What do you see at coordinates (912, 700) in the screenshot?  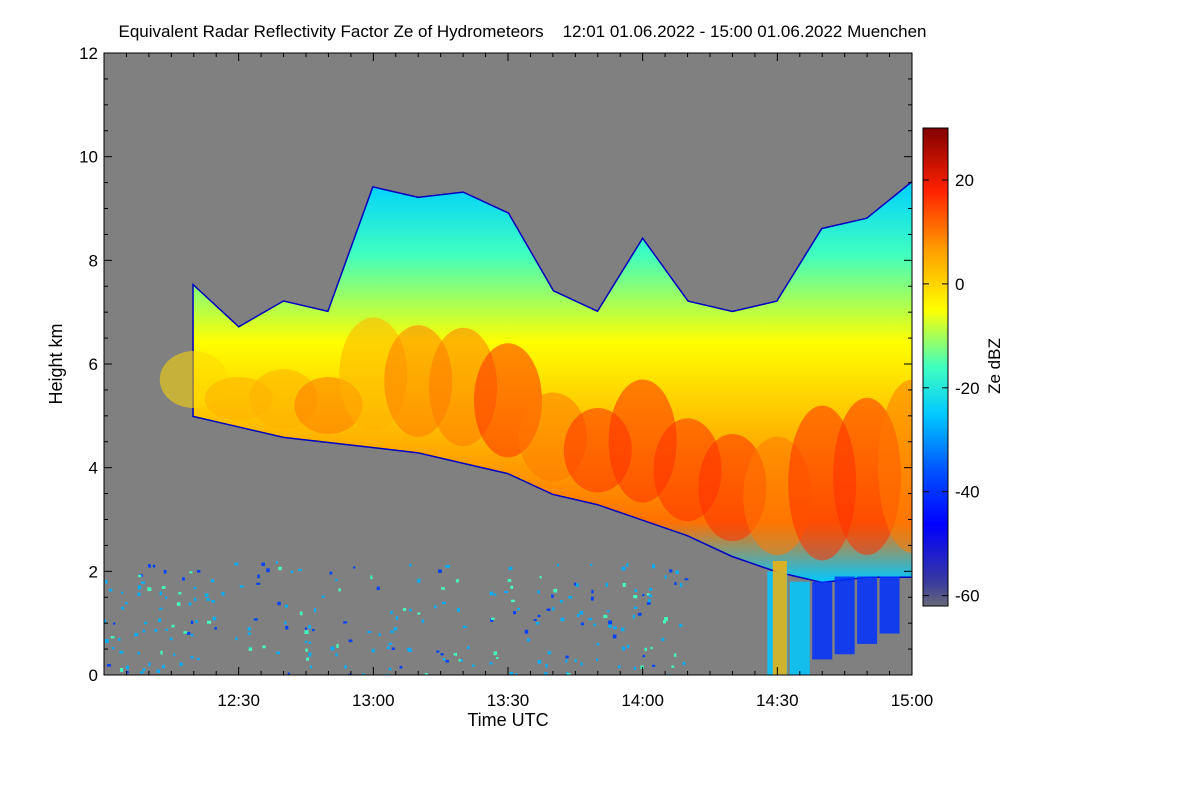 I see `x-tick-label: 15:00` at bounding box center [912, 700].